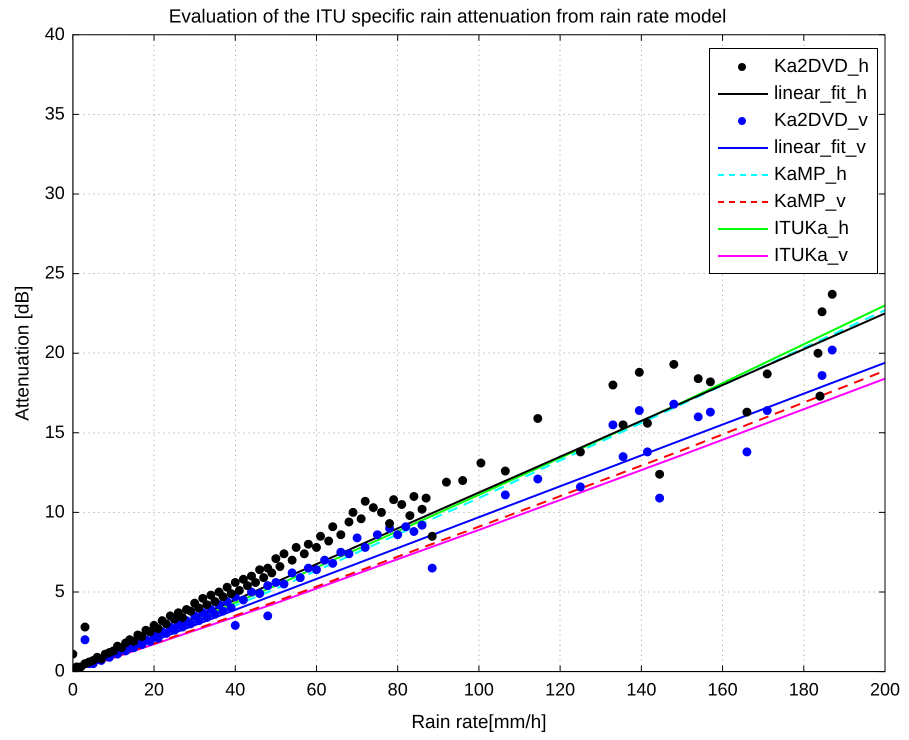  What do you see at coordinates (723, 689) in the screenshot?
I see `x-tick-label: 160` at bounding box center [723, 689].